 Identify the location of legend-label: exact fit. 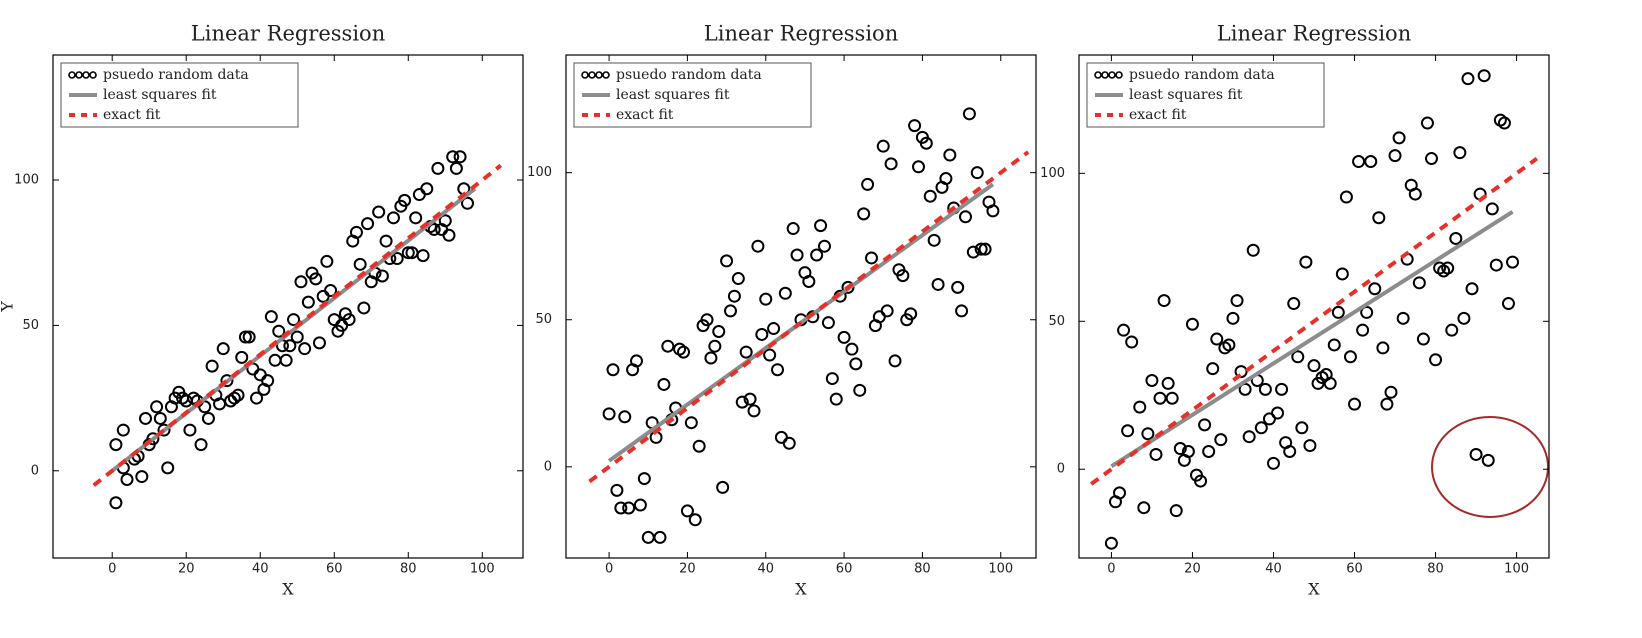
(645, 115).